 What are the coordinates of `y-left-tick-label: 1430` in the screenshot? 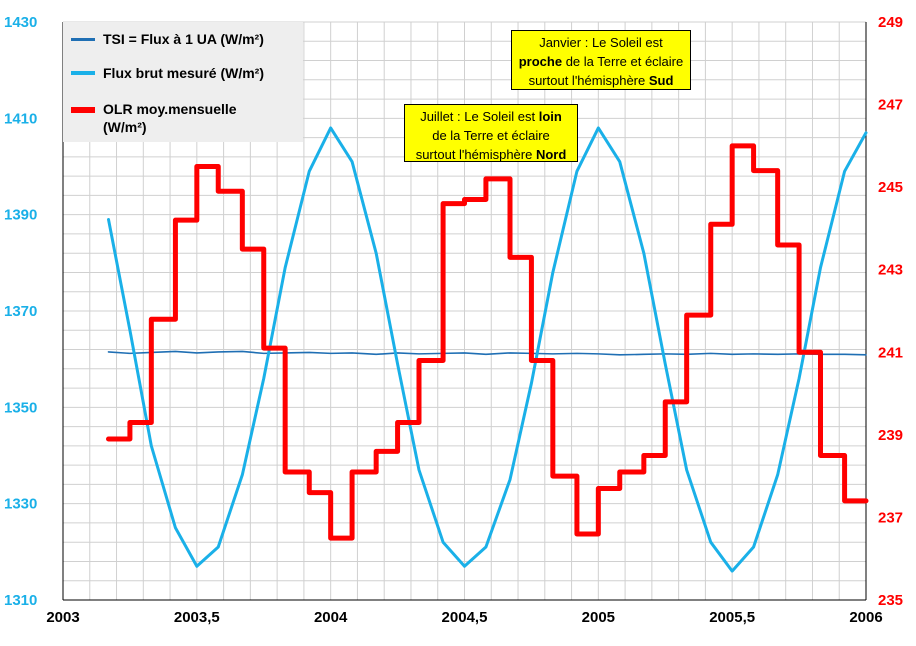 It's located at (20, 22).